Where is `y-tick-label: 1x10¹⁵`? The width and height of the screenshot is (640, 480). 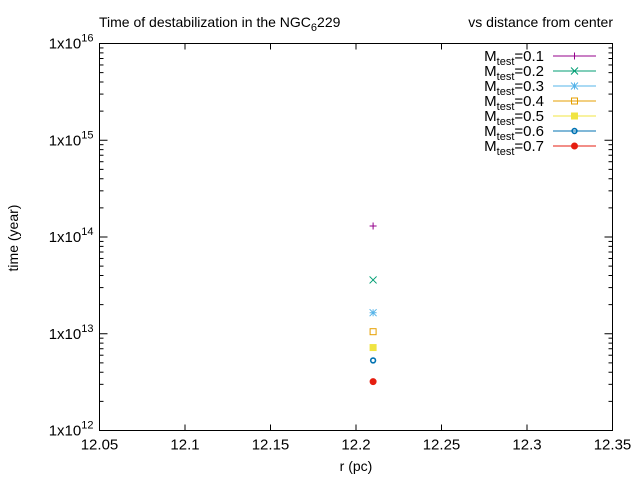
y-tick-label: 1x10¹⁵ is located at coordinates (71, 139).